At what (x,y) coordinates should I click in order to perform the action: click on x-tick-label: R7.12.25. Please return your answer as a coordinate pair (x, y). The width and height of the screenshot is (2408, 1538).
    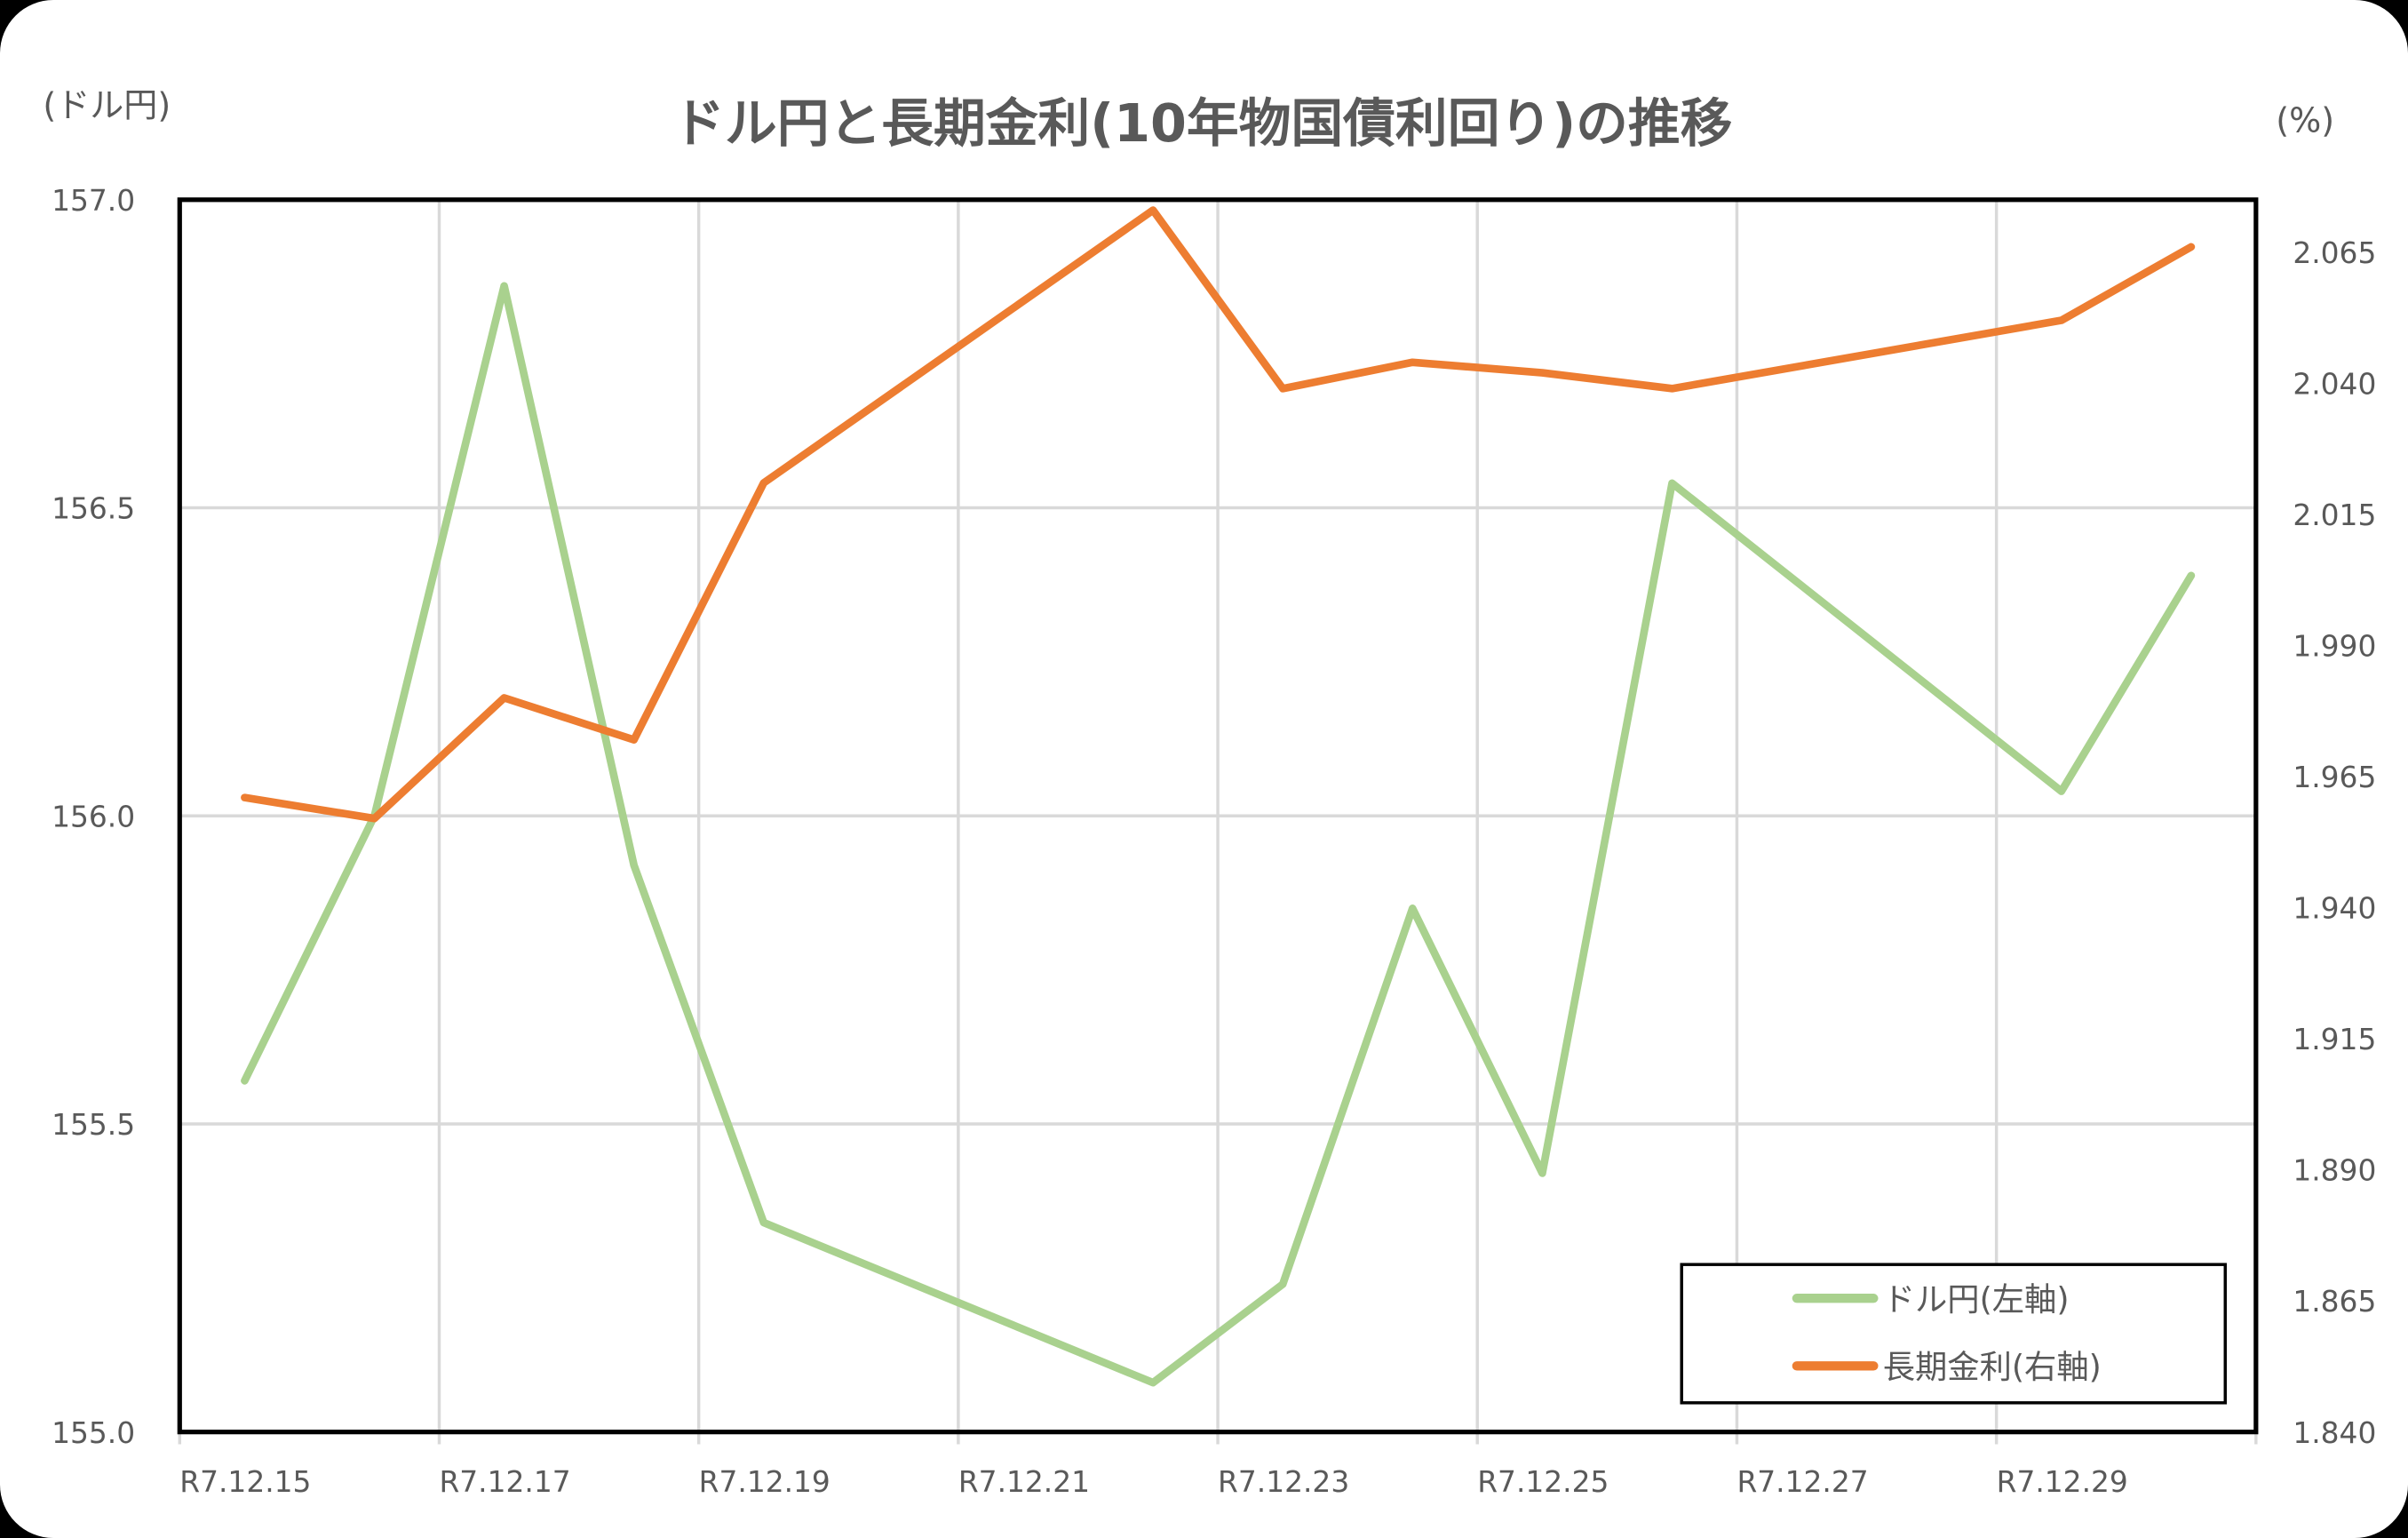
    Looking at the image, I should click on (1543, 1482).